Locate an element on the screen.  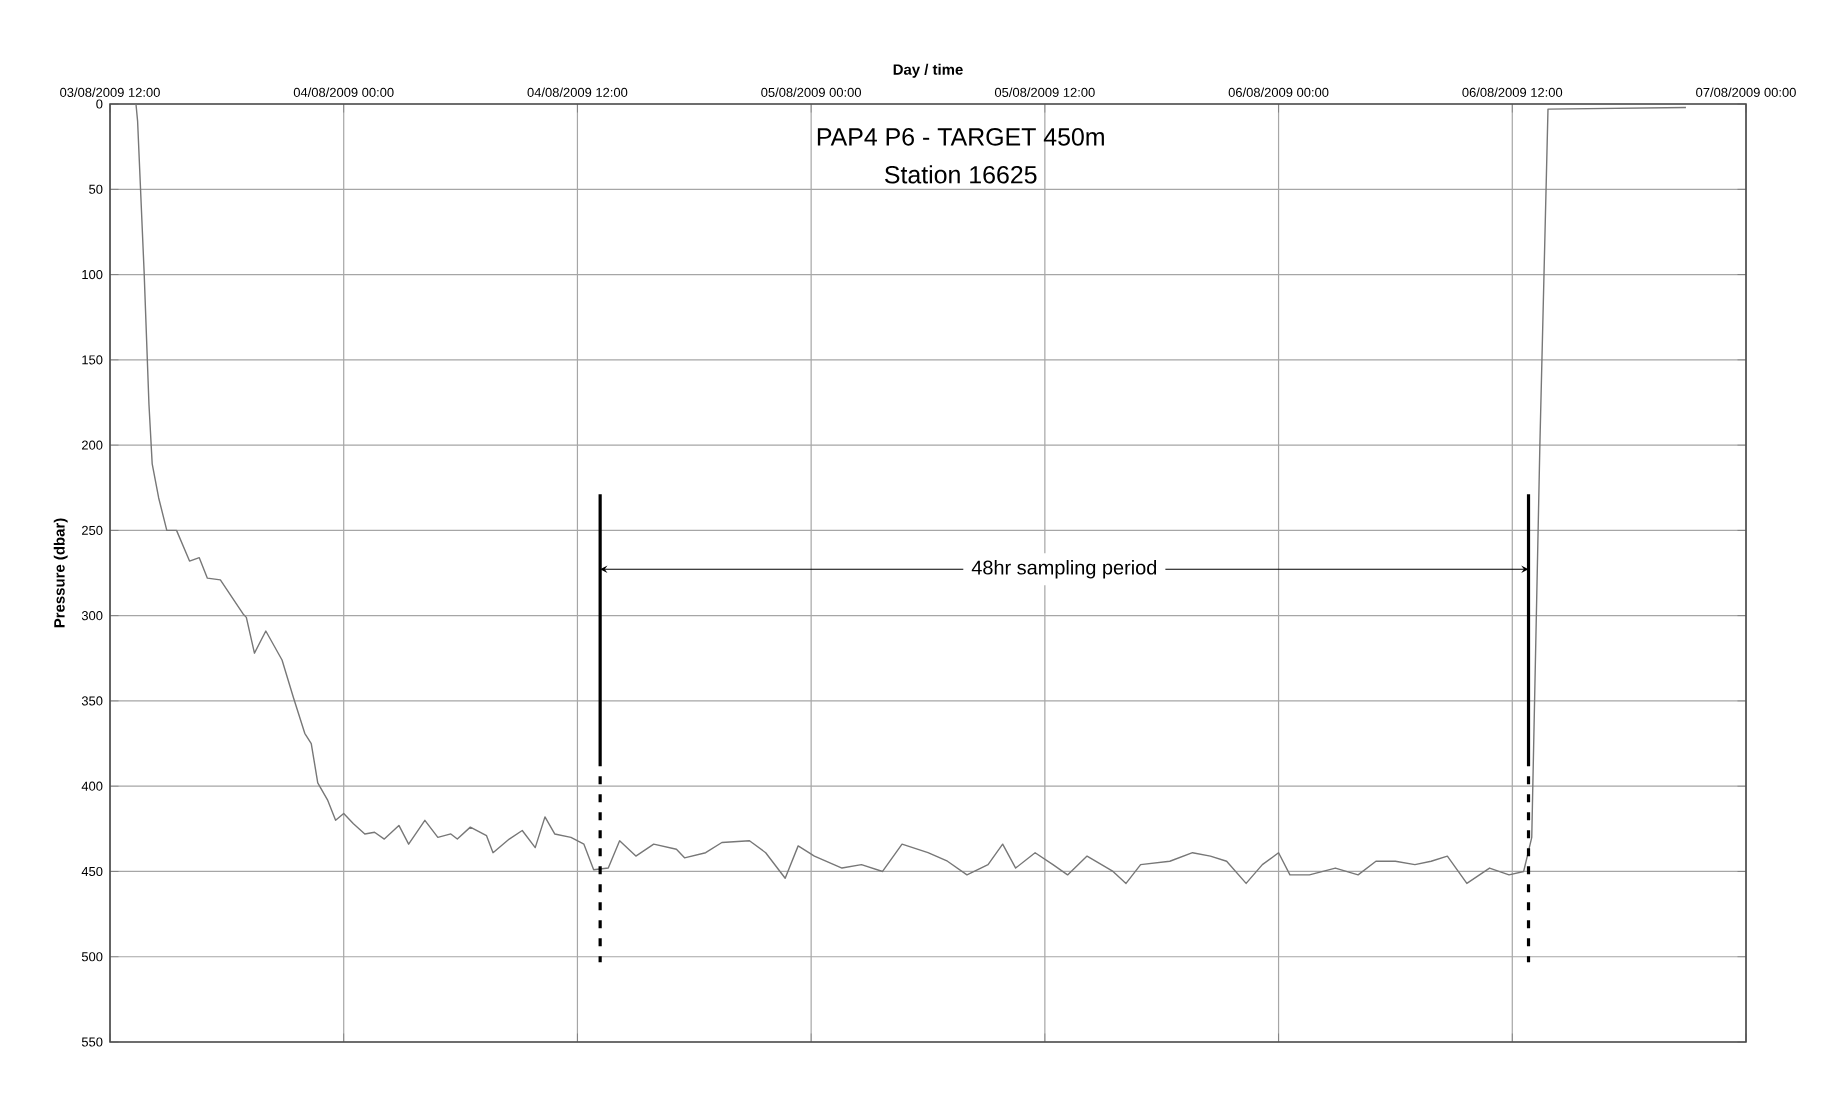
text: Station 16625 is located at coordinates (960, 174).